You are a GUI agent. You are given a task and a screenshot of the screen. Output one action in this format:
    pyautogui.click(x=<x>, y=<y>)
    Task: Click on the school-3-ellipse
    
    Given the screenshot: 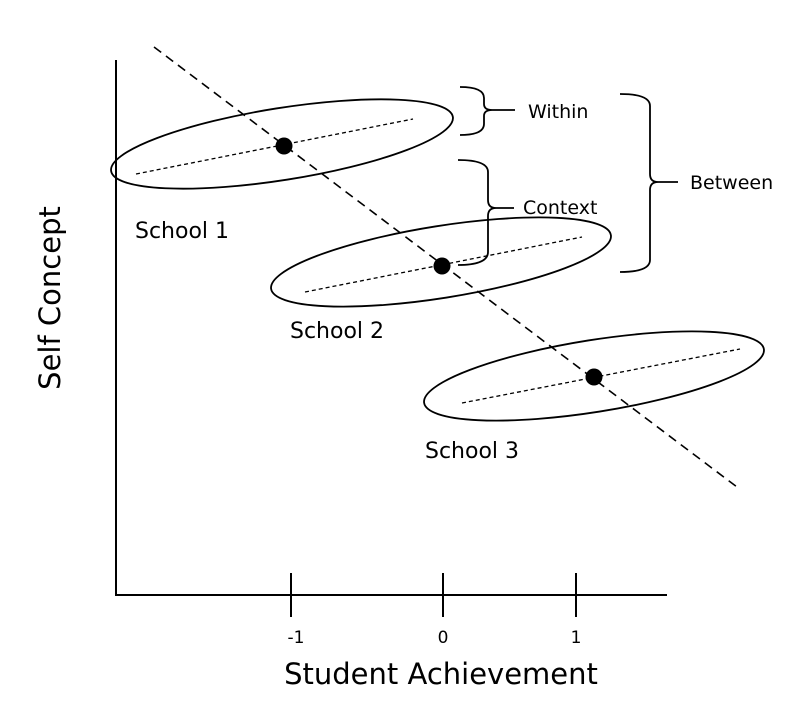 What is the action you would take?
    pyautogui.click(x=594, y=376)
    